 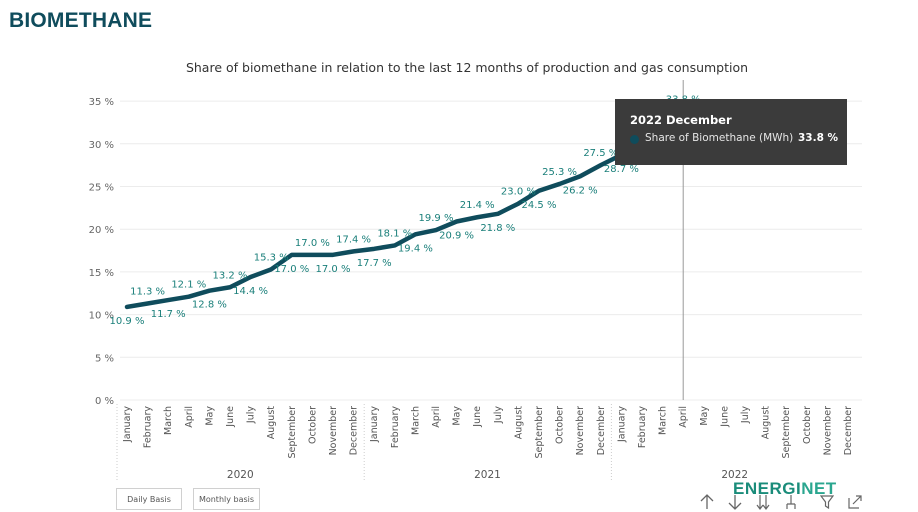 I want to click on data-label: 25.3 %, so click(x=559, y=172).